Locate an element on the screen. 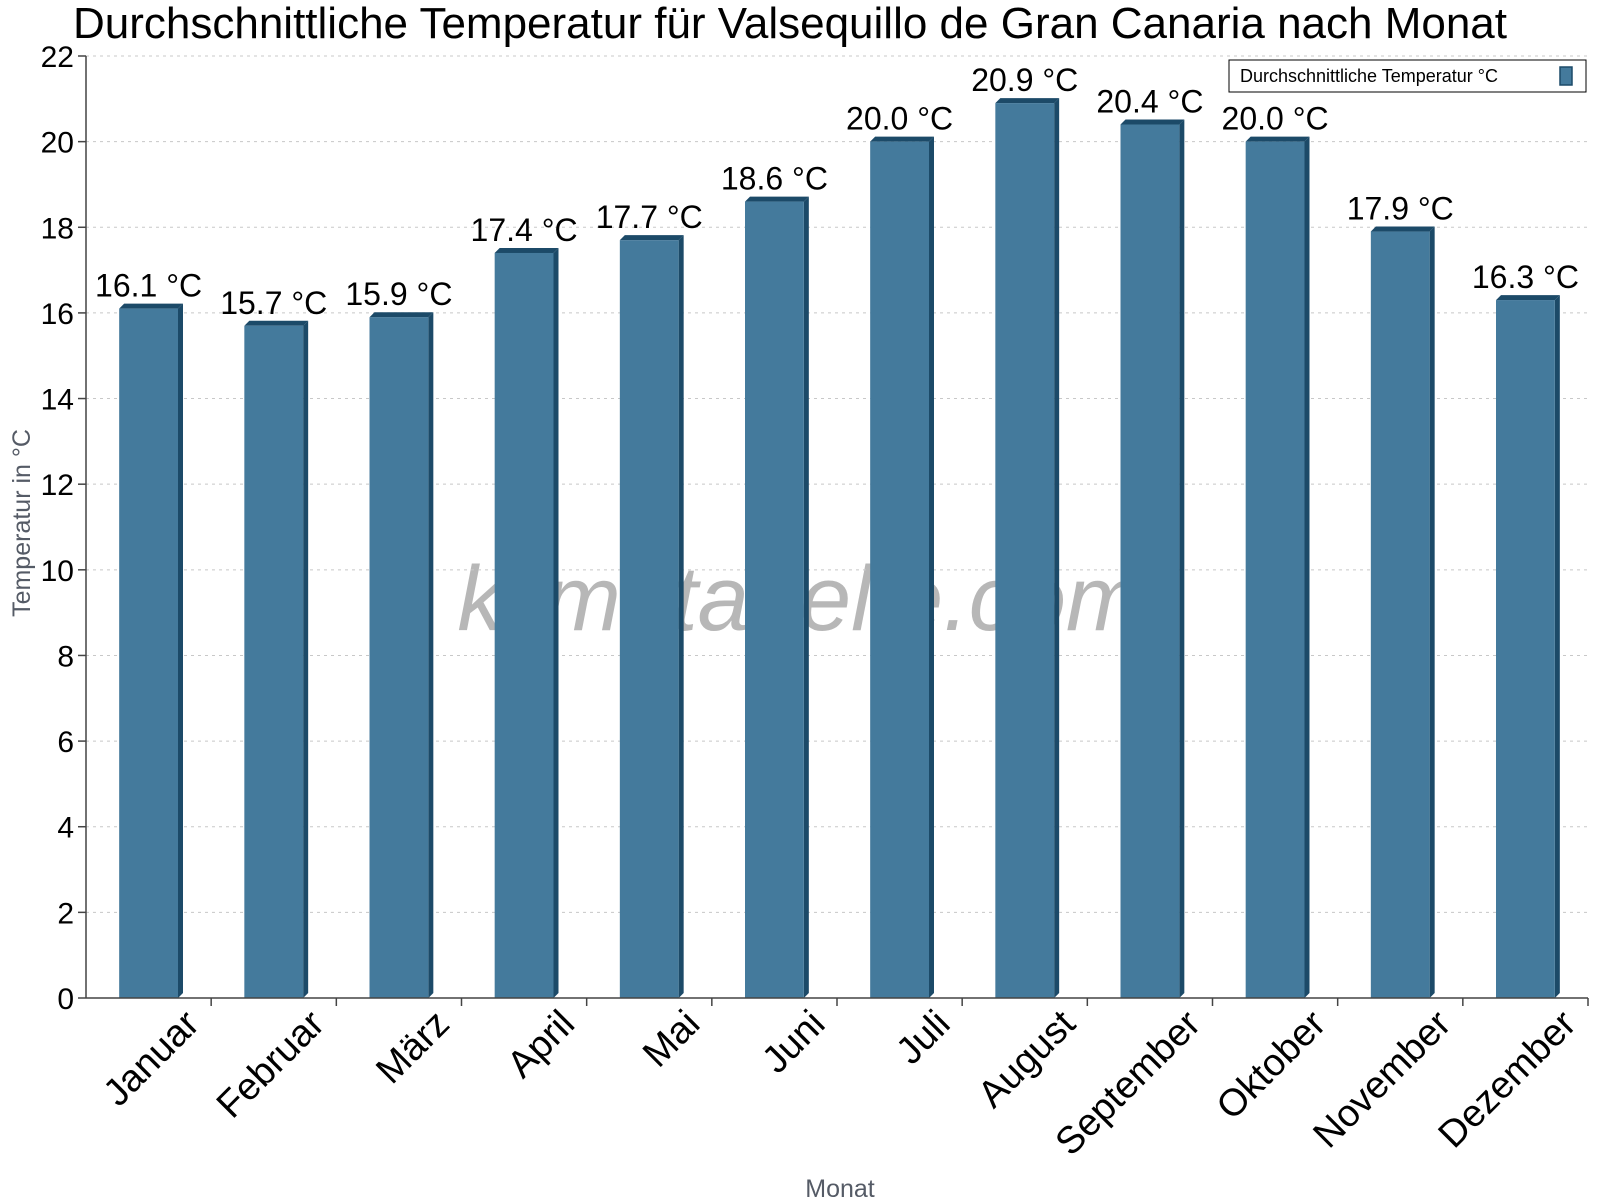 The height and width of the screenshot is (1200, 1600). y-tick-label-4: 4 is located at coordinates (65, 828).